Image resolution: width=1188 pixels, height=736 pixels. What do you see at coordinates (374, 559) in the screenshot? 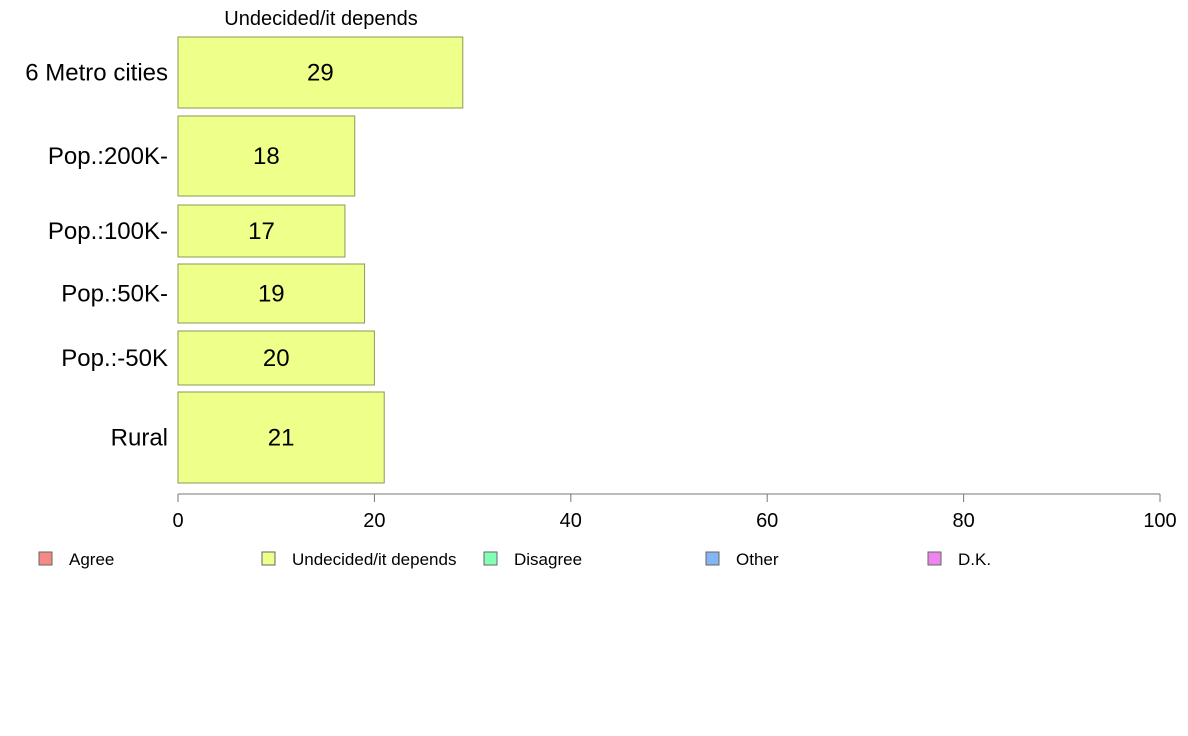
I see `legend-label: Undecided/it depends` at bounding box center [374, 559].